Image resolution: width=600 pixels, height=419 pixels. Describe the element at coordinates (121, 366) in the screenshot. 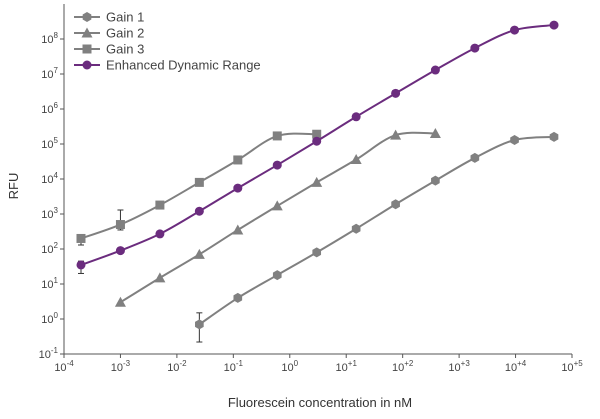

I see `x-tick-label: 10⁻³` at that location.